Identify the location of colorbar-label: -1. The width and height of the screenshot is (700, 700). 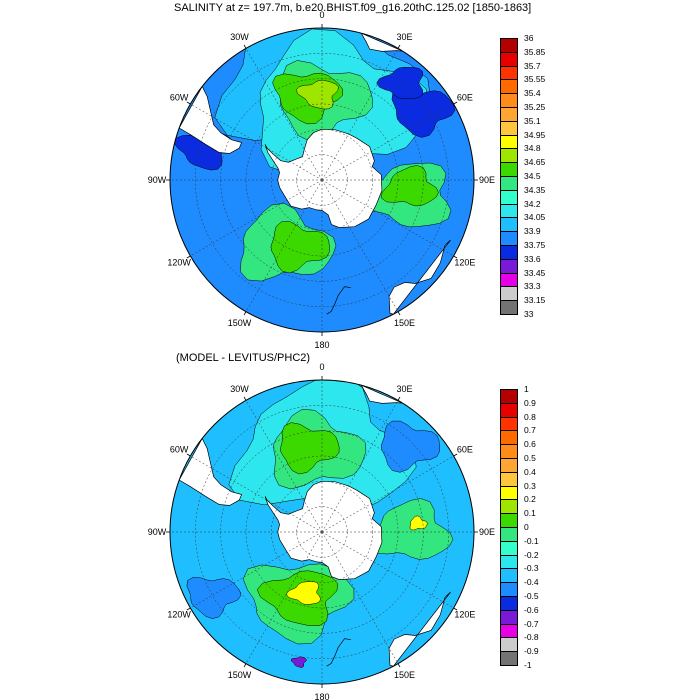
(528, 665).